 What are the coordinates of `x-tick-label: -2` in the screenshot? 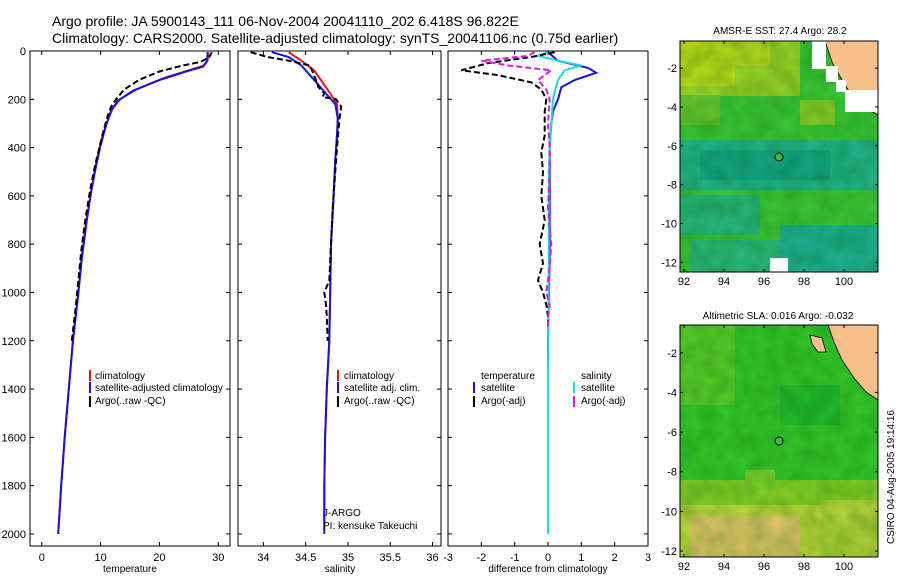 It's located at (481, 558).